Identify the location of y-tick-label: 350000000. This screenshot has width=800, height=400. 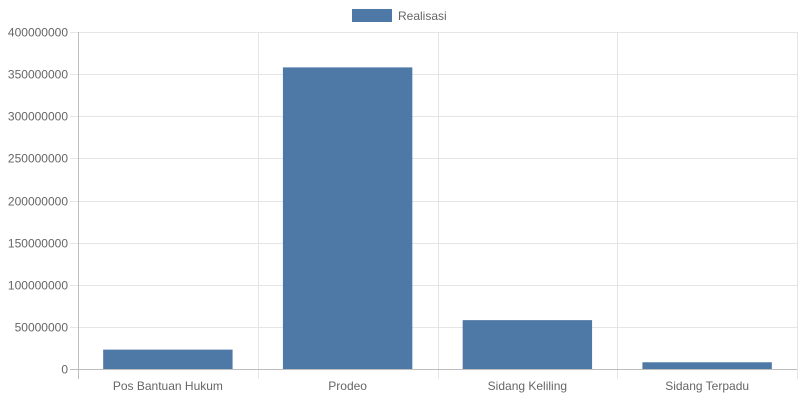
(38, 75).